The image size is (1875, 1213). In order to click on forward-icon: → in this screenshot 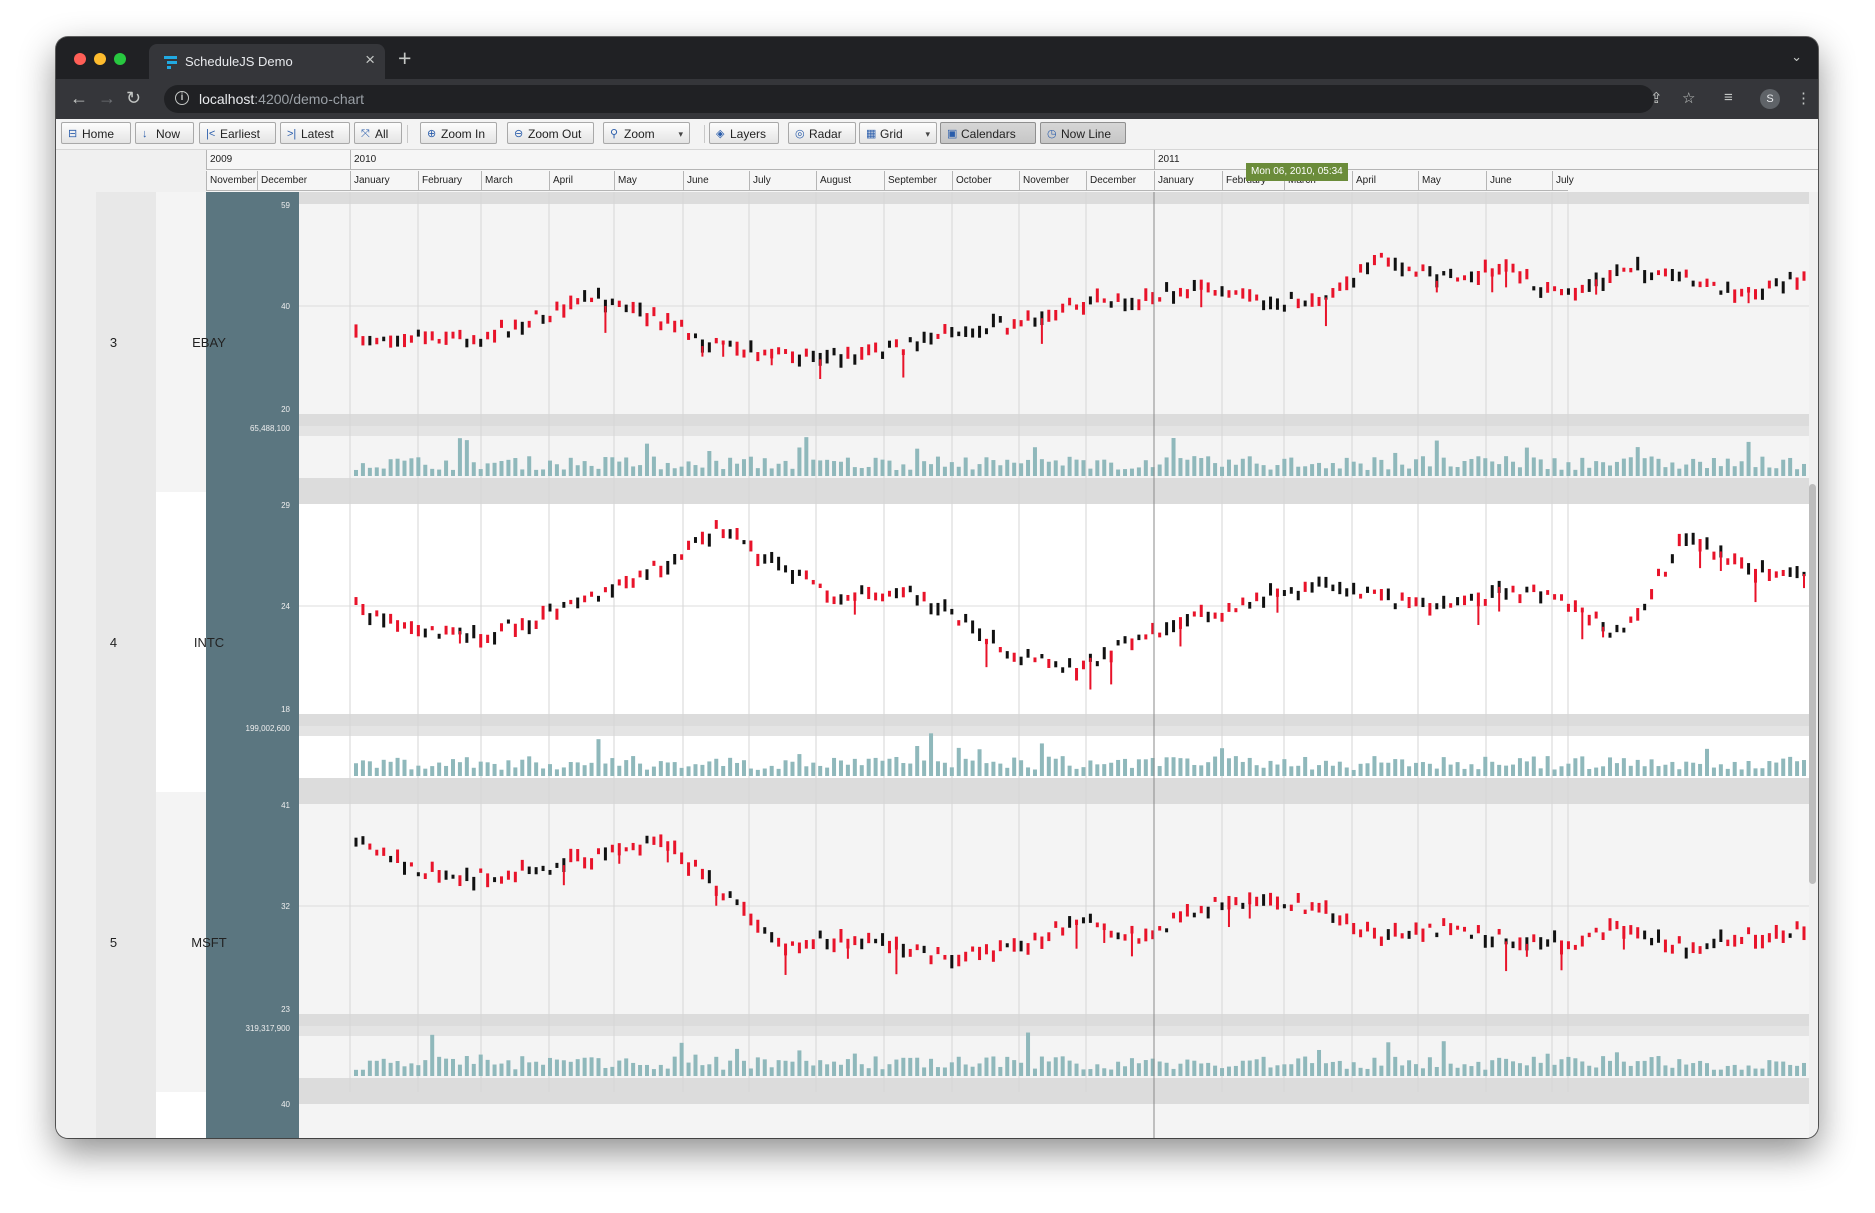, I will do `click(107, 98)`.